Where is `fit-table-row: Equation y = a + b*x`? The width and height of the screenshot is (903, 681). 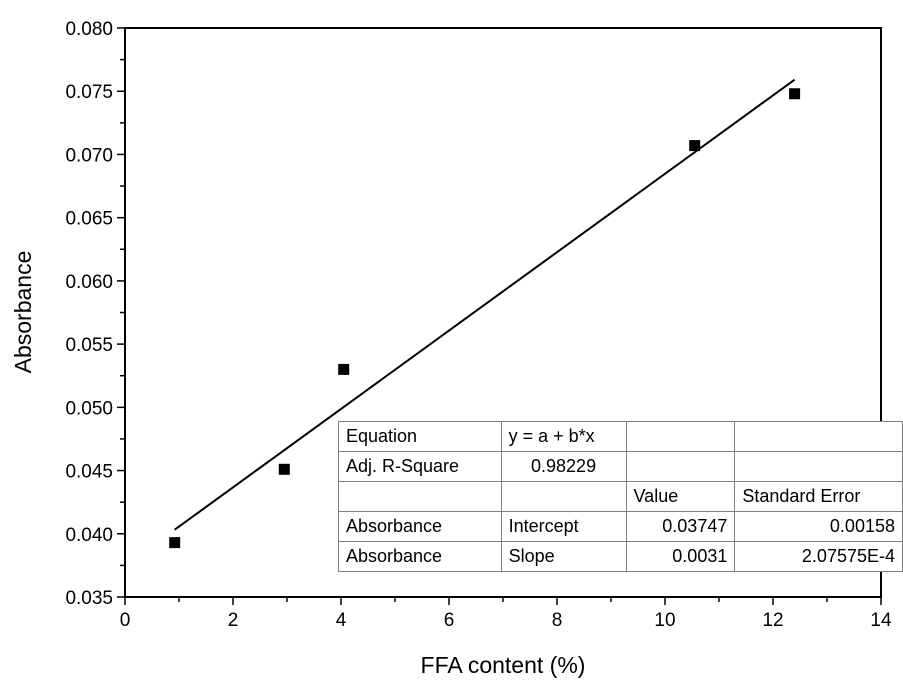
fit-table-row: Equation y = a + b*x is located at coordinates (620, 436).